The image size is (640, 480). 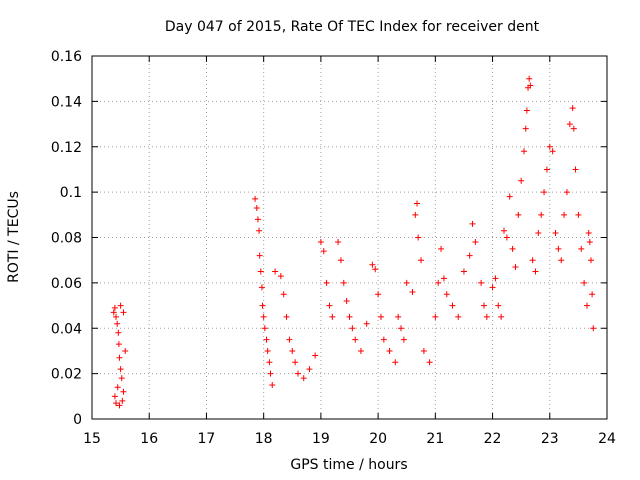 I want to click on x-tick-label: 24, so click(x=607, y=439).